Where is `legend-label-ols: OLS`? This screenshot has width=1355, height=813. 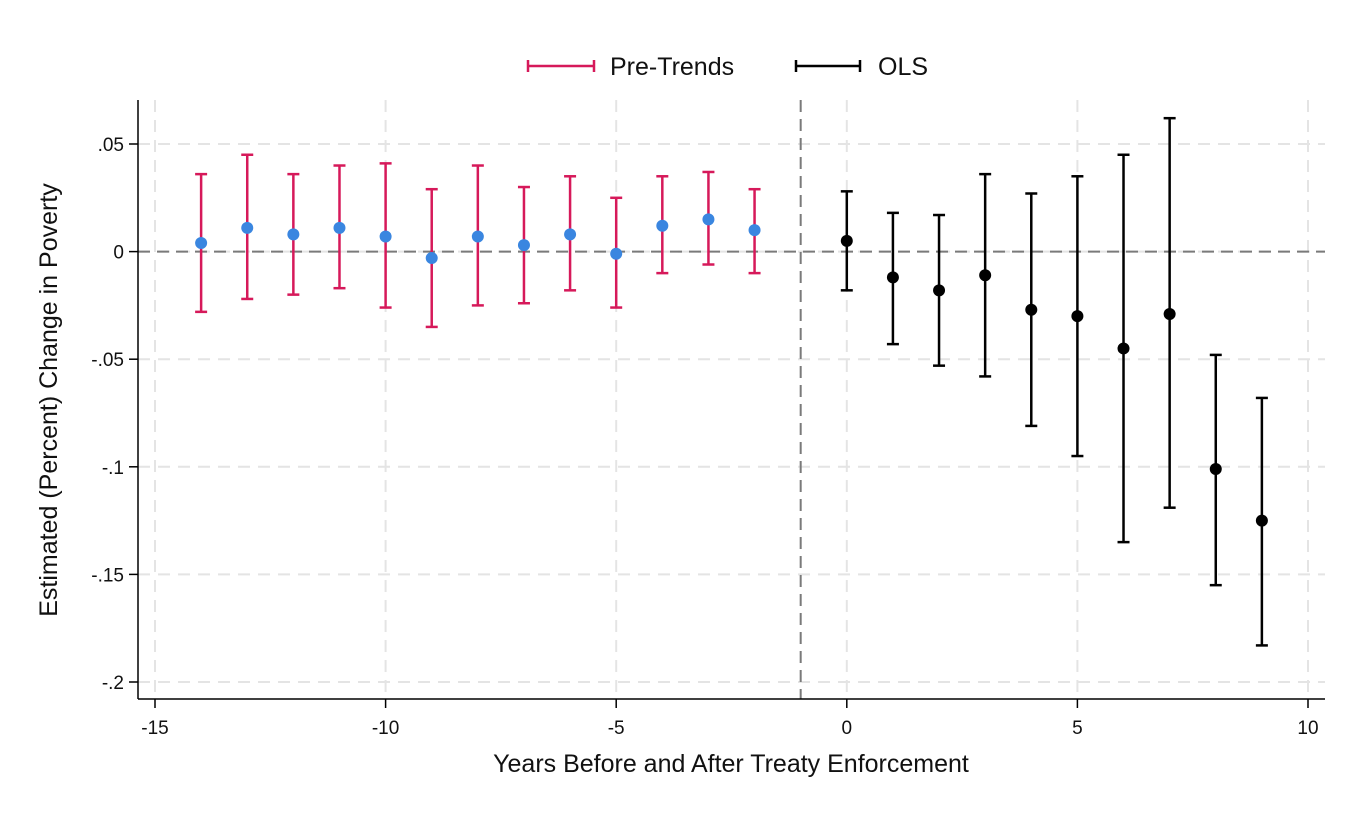
legend-label-ols: OLS is located at coordinates (903, 67).